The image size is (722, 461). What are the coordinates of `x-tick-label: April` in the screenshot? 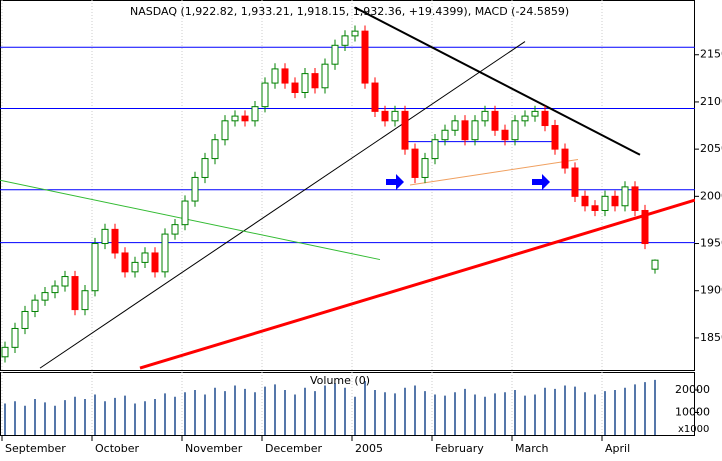 It's located at (617, 448).